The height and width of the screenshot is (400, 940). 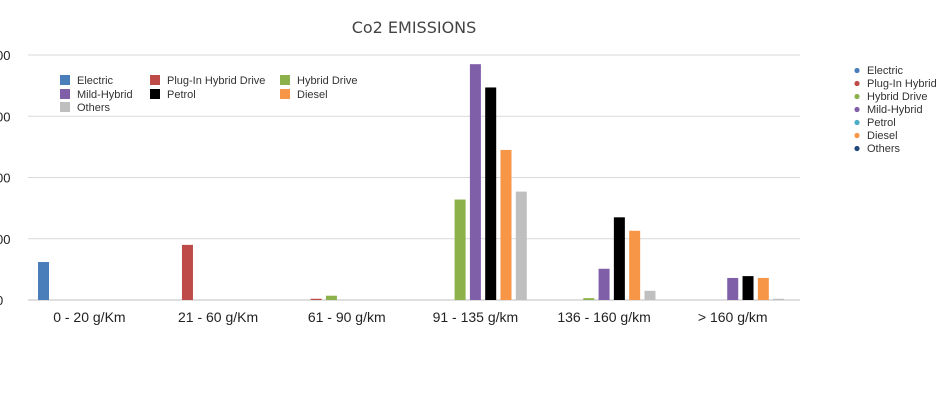 I want to click on bar-electric, so click(x=43, y=281).